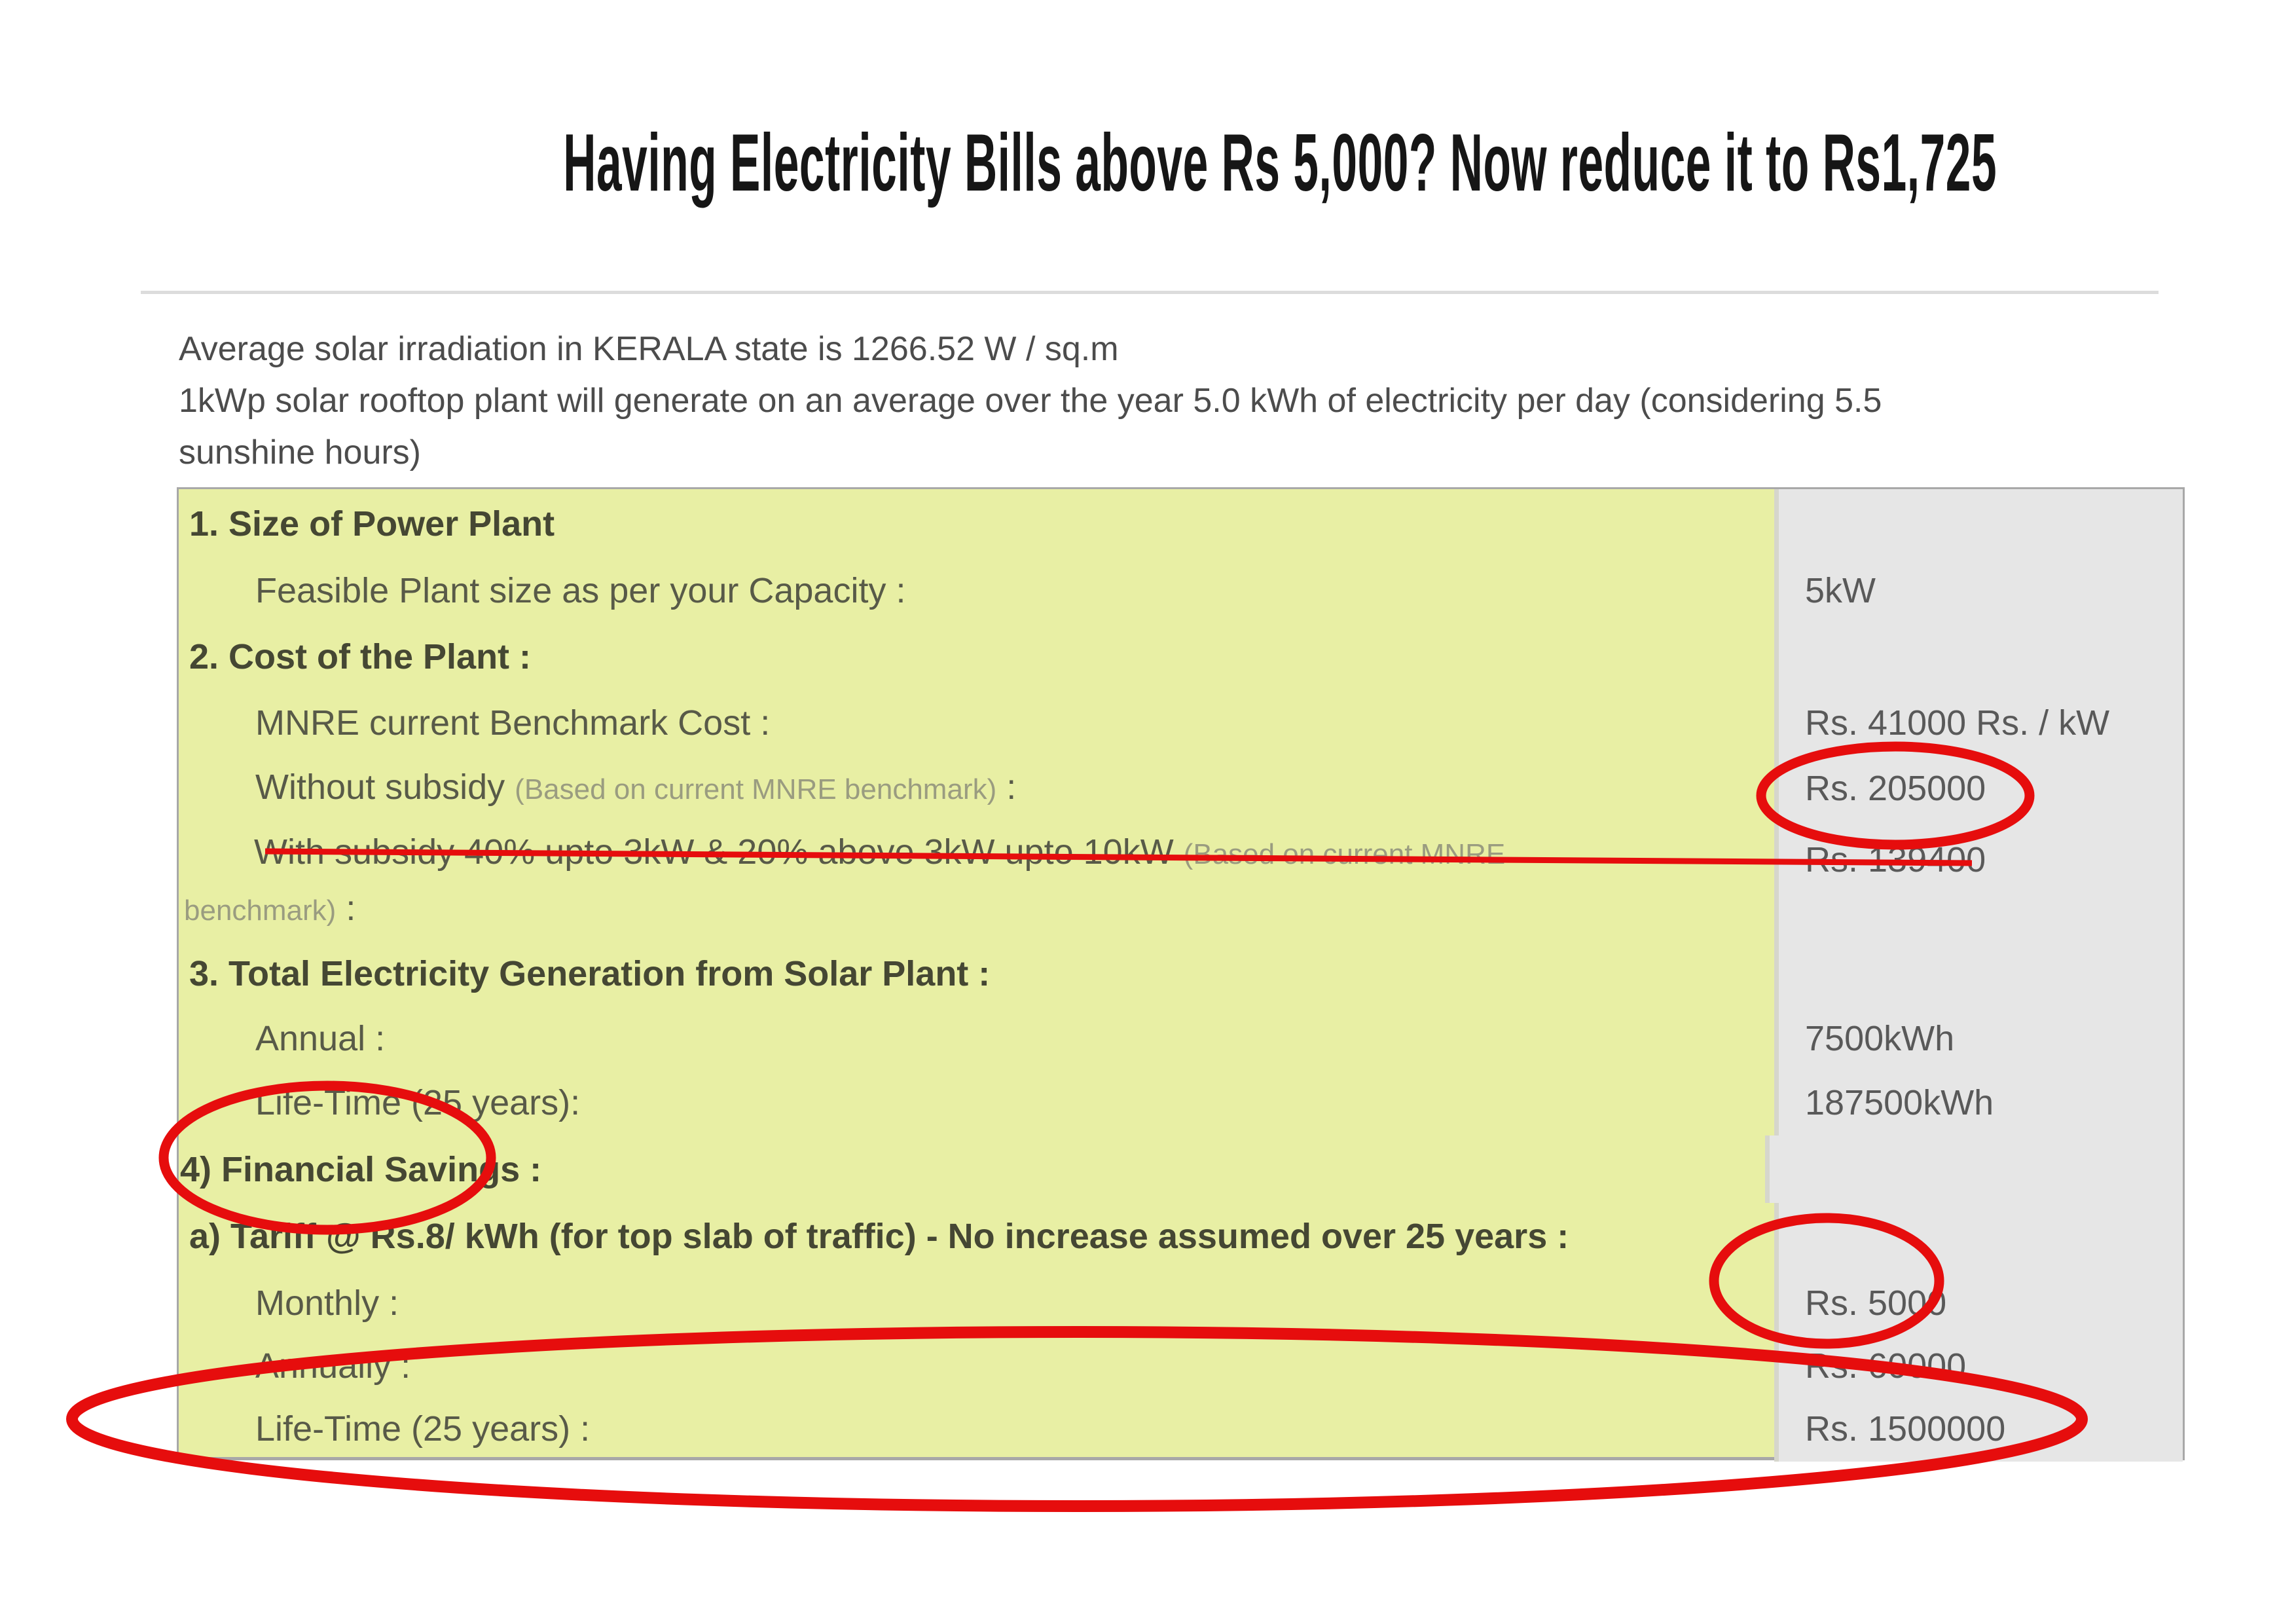 This screenshot has height=1624, width=2296. Describe the element at coordinates (1978, 1236) in the screenshot. I see `row-value-tariff-heading` at that location.